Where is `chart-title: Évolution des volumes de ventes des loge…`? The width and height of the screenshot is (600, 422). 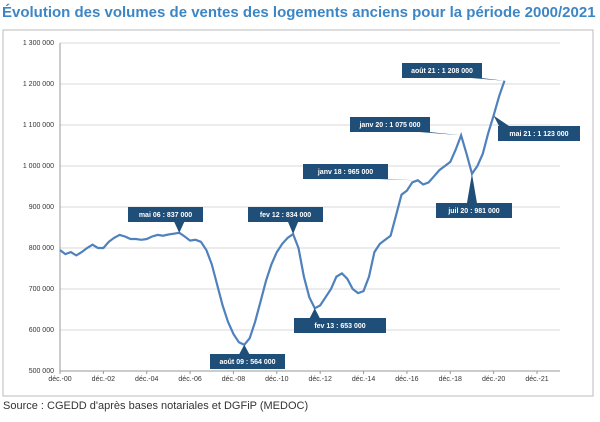
chart-title: Évolution des volumes de ventes des loge… is located at coordinates (299, 12).